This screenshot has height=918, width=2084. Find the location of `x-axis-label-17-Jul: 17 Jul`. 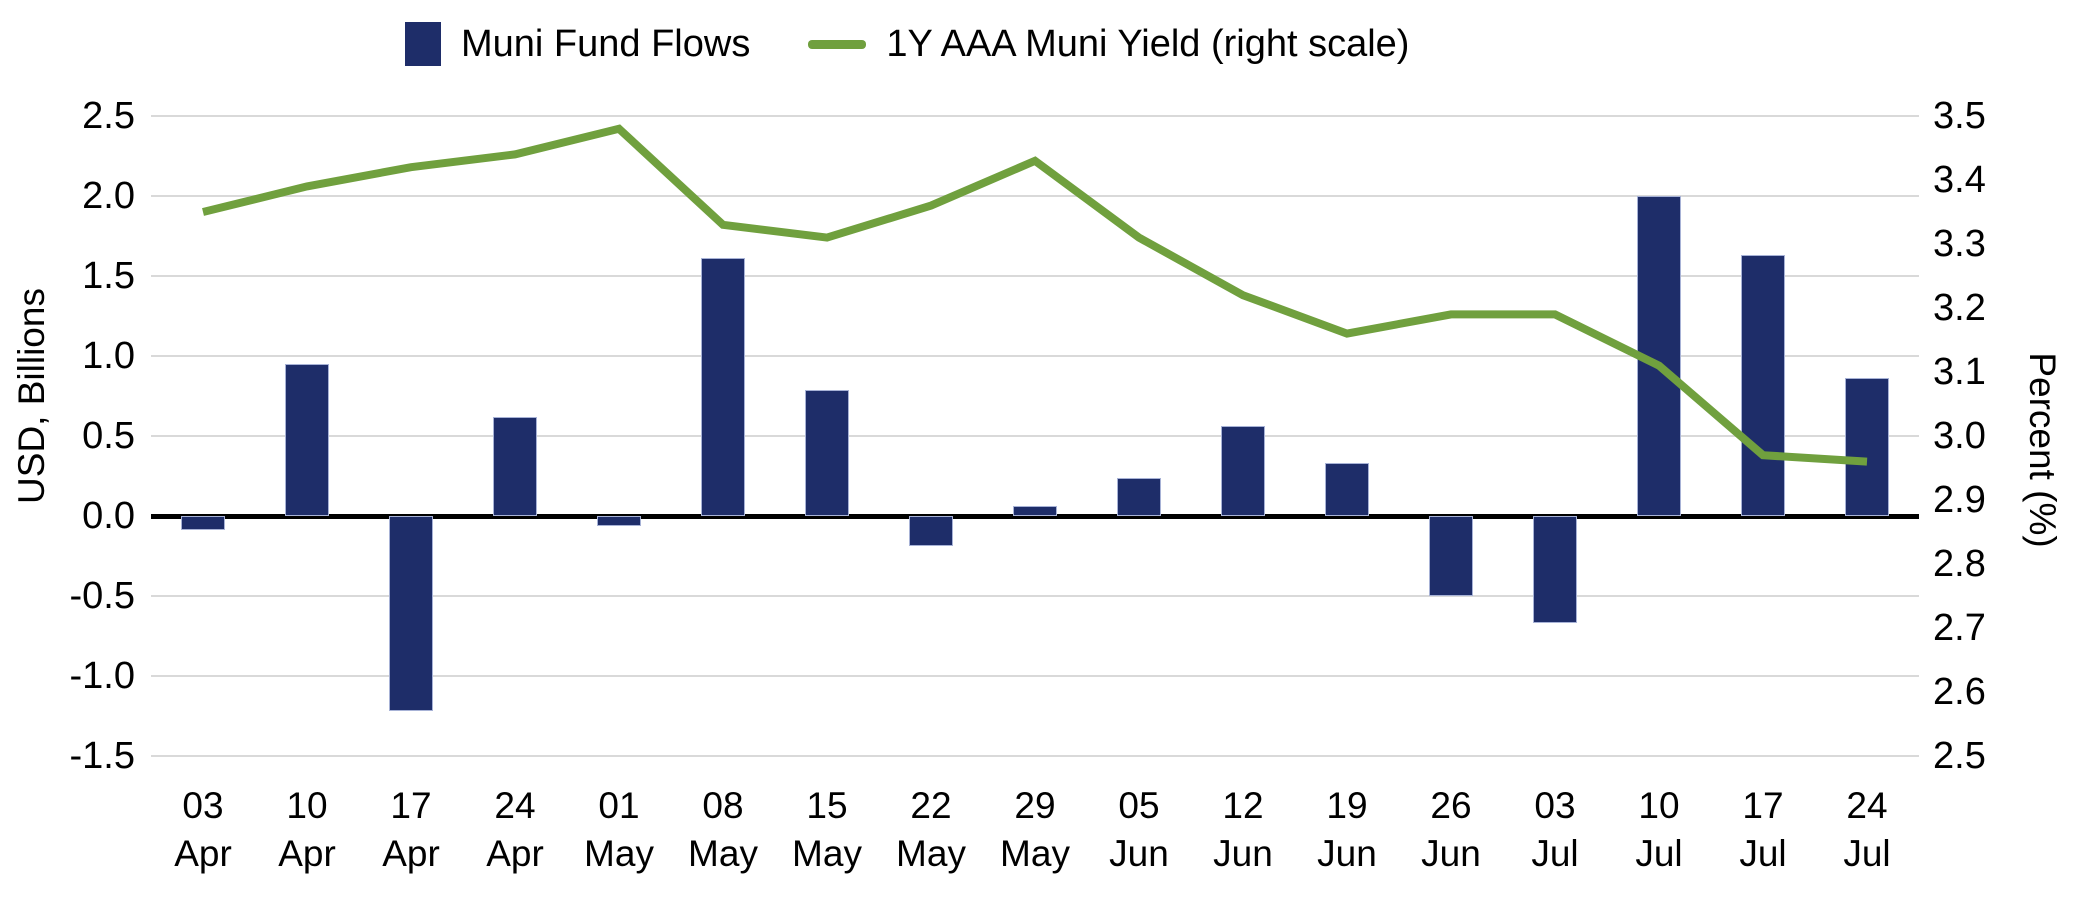

x-axis-label-17-Jul: 17 Jul is located at coordinates (1763, 829).